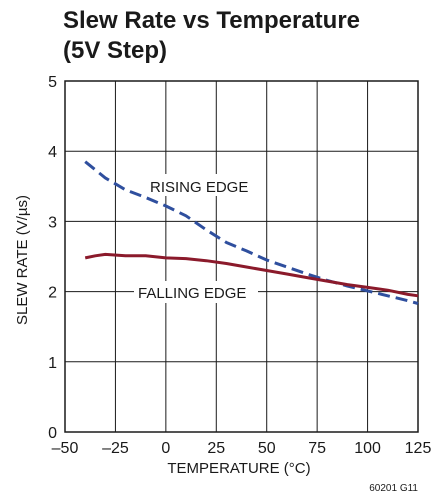 This screenshot has height=499, width=431. What do you see at coordinates (115, 448) in the screenshot?
I see `x-tick-label: –25` at bounding box center [115, 448].